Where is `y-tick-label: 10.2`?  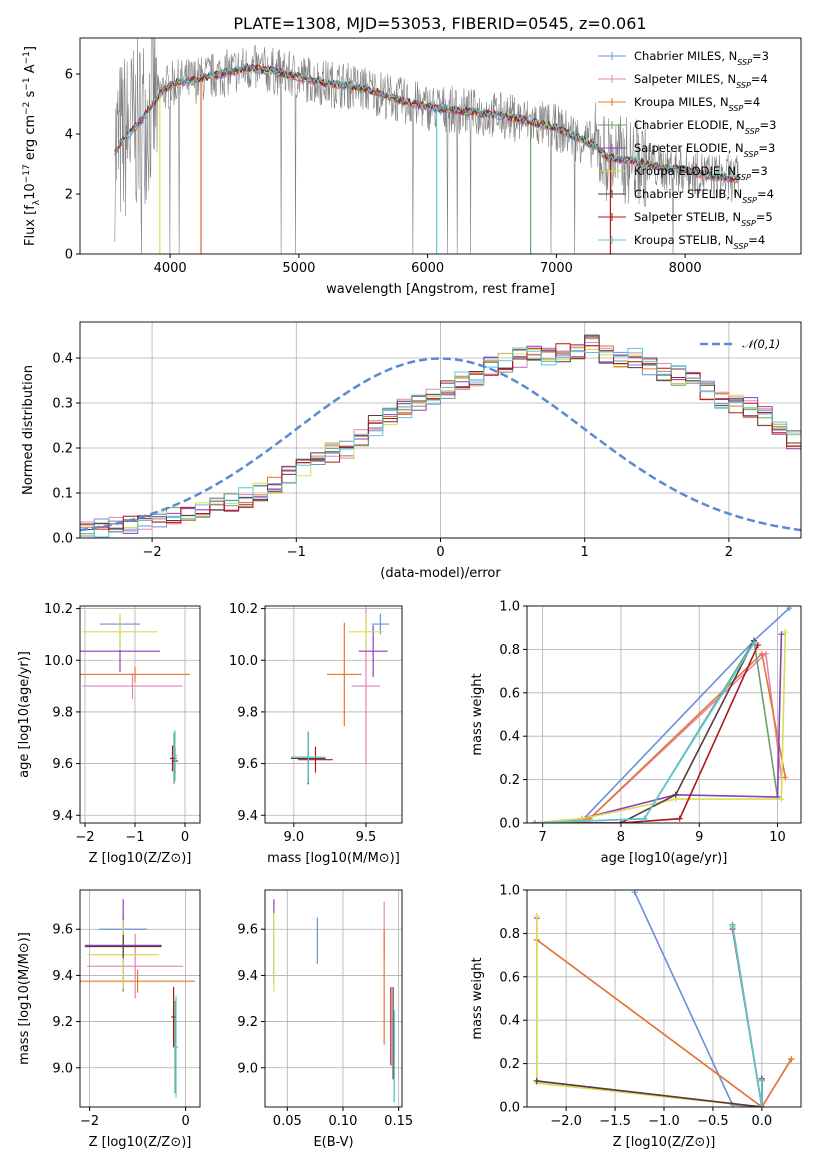
y-tick-label: 10.2 is located at coordinates (58, 609).